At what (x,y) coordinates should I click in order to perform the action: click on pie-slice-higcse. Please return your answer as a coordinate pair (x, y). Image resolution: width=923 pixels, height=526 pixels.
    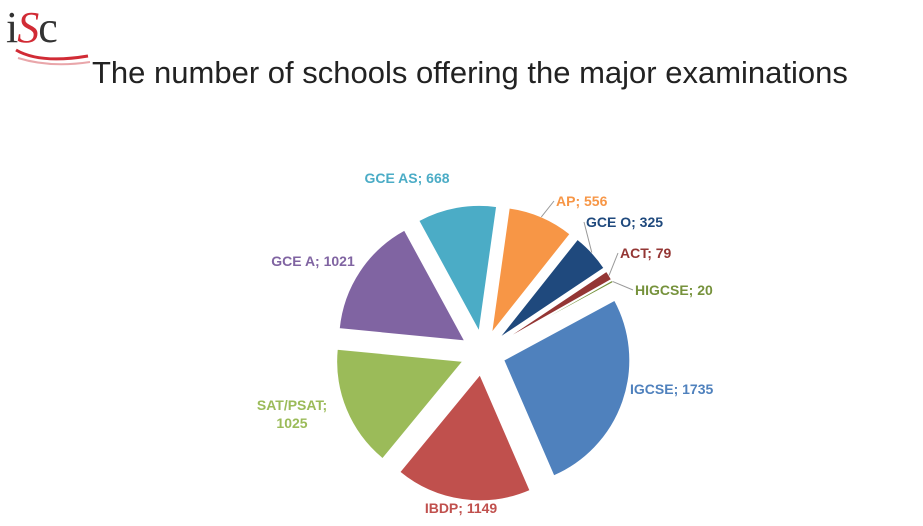
    Looking at the image, I should click on (558, 311).